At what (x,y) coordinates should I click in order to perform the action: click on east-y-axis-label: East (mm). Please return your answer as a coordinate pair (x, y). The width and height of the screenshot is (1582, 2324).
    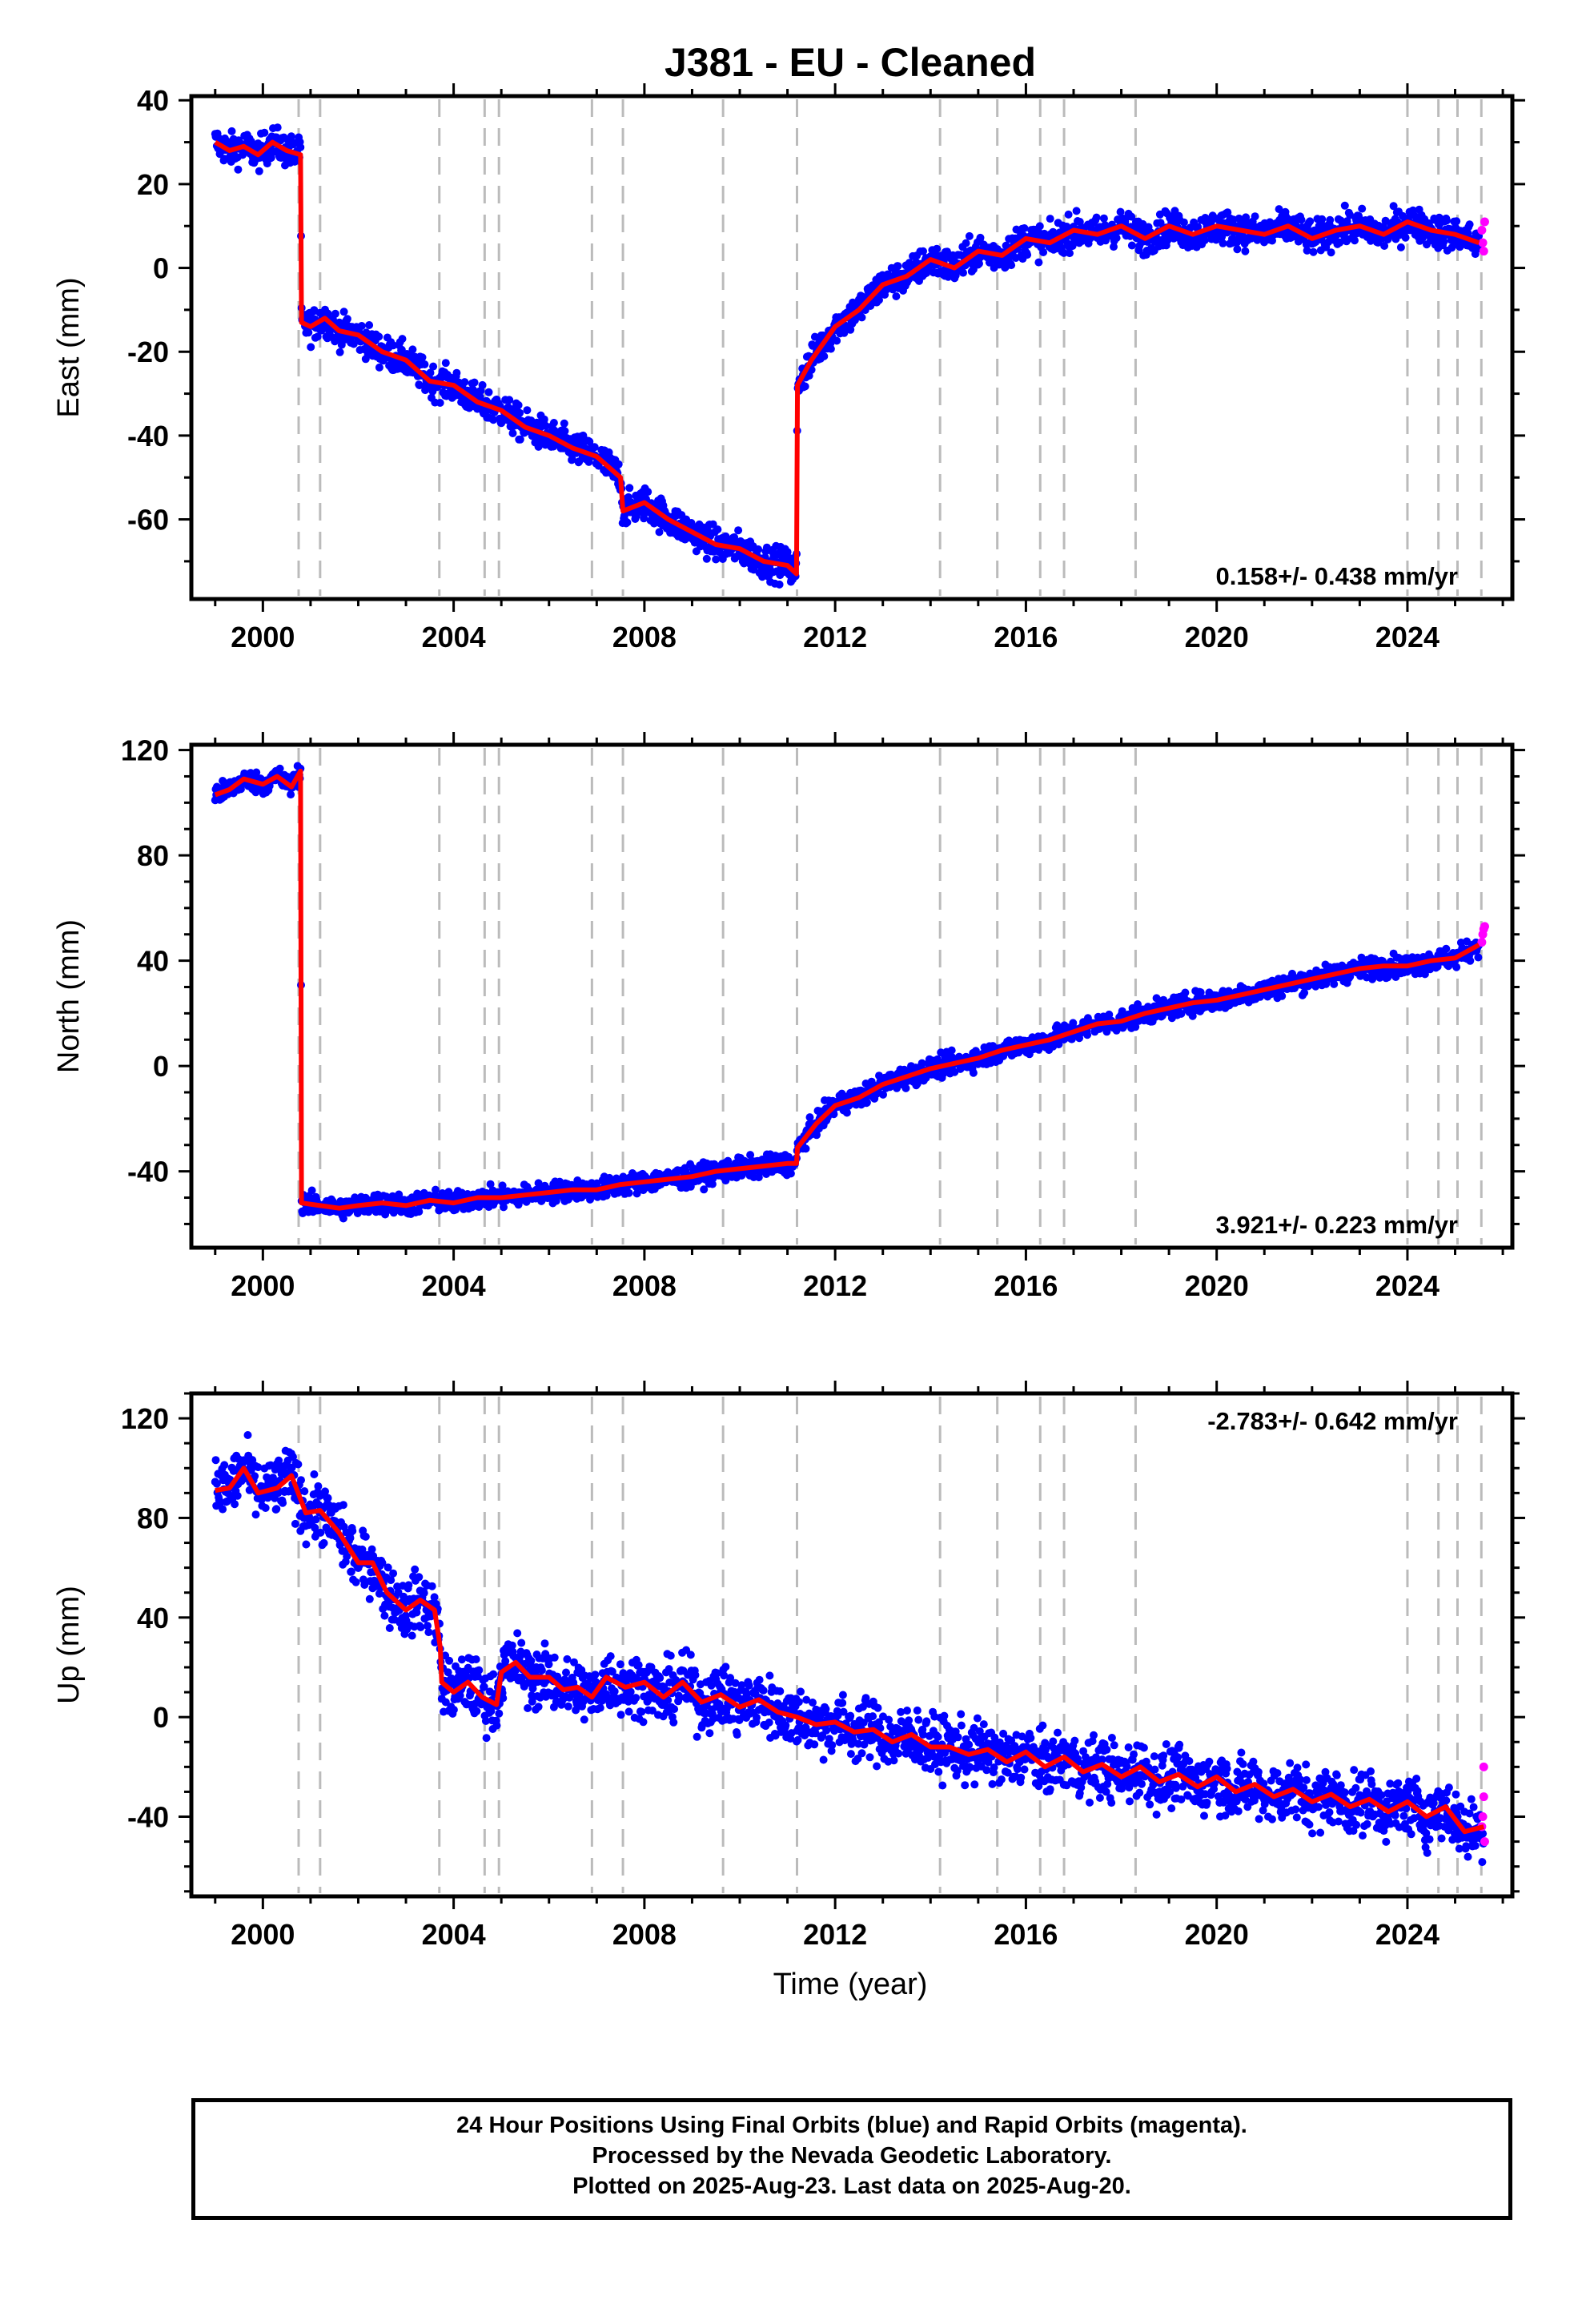
    Looking at the image, I should click on (69, 347).